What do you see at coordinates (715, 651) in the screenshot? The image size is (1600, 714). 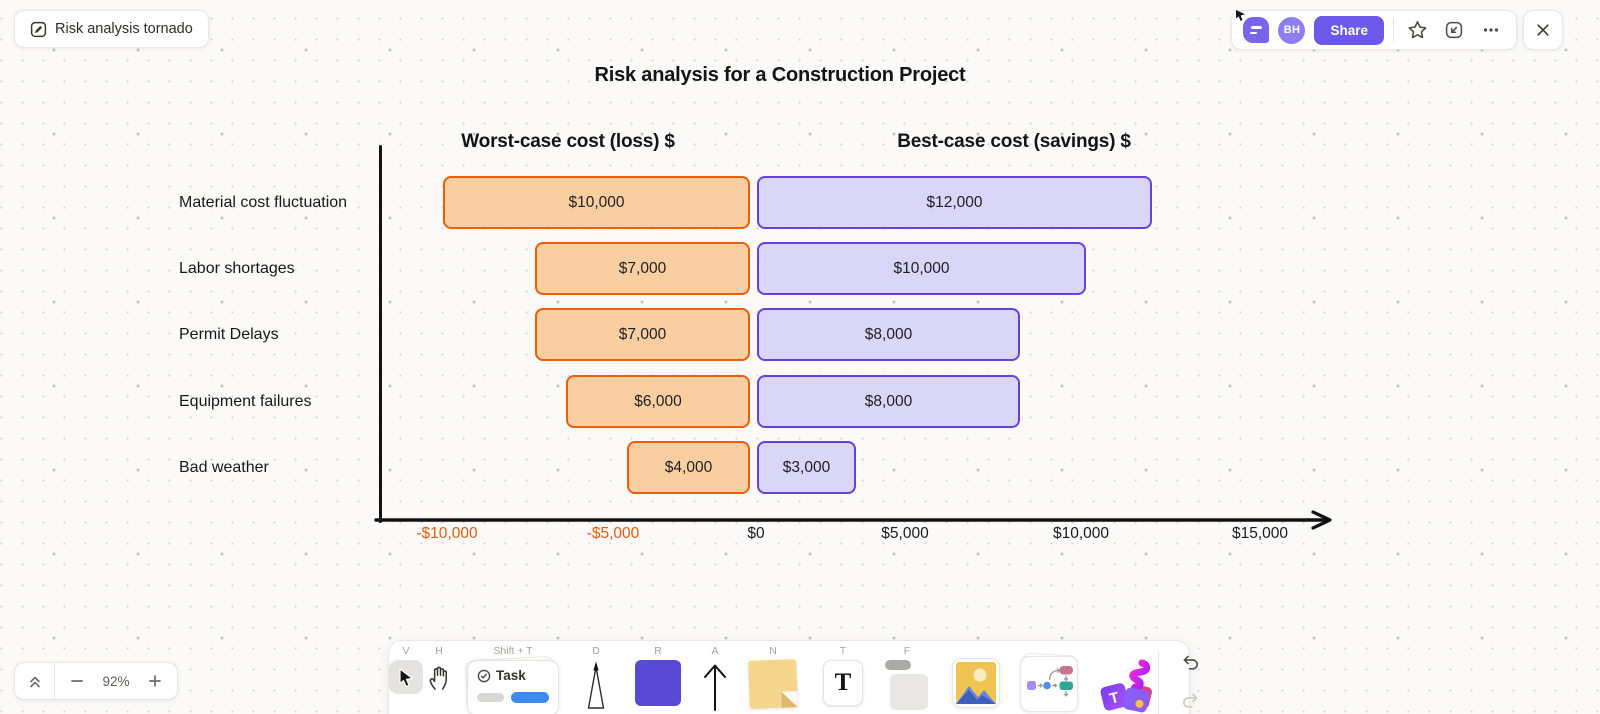 I see `shortcut-label: A` at bounding box center [715, 651].